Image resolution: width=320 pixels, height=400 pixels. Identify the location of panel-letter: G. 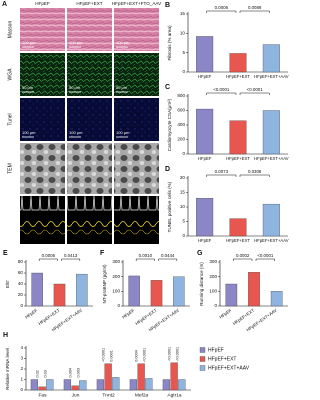
(200, 253).